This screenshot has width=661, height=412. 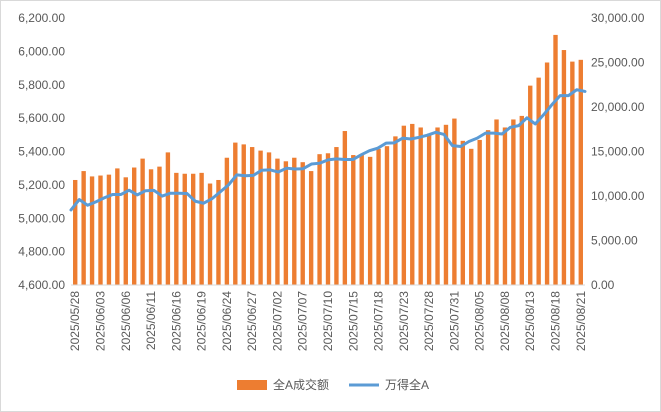 I want to click on y-right-tick-label: 15,000.00, so click(x=618, y=152).